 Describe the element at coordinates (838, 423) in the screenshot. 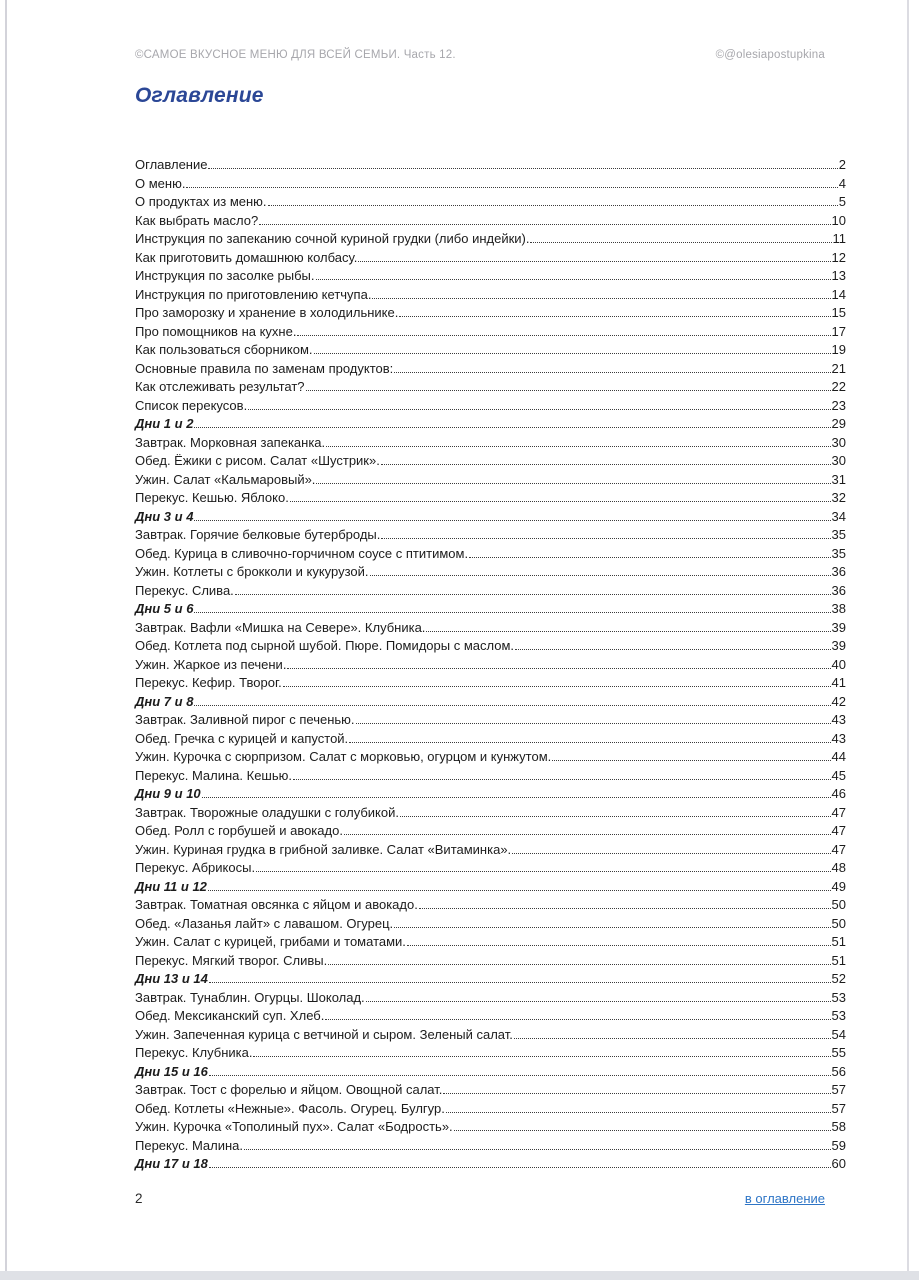

I see `toc-entry-page: 29` at that location.